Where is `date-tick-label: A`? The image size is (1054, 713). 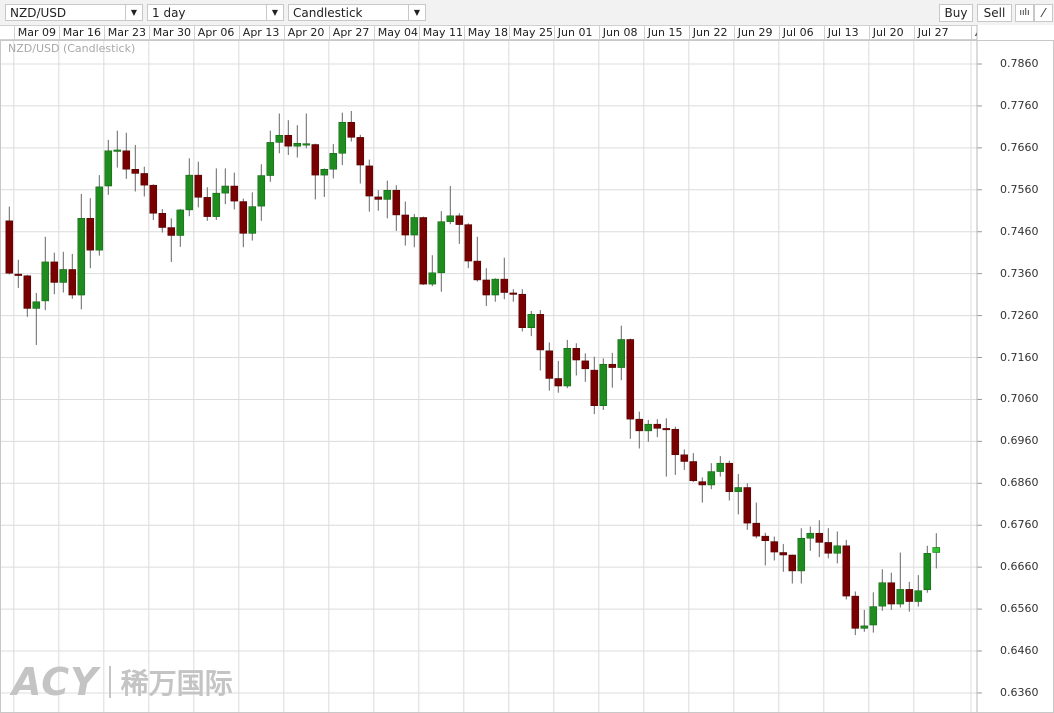 date-tick-label: A is located at coordinates (974, 32).